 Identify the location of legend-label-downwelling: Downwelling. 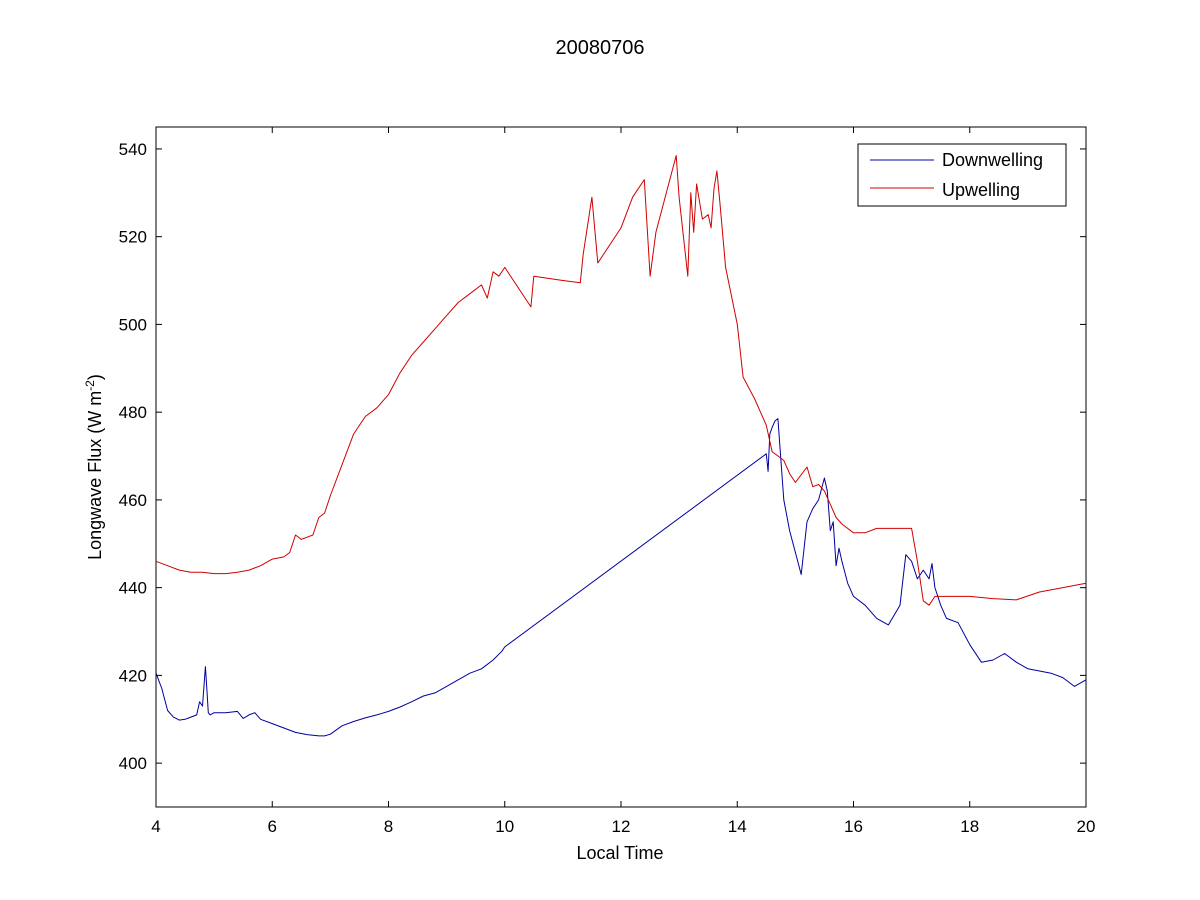
(992, 160).